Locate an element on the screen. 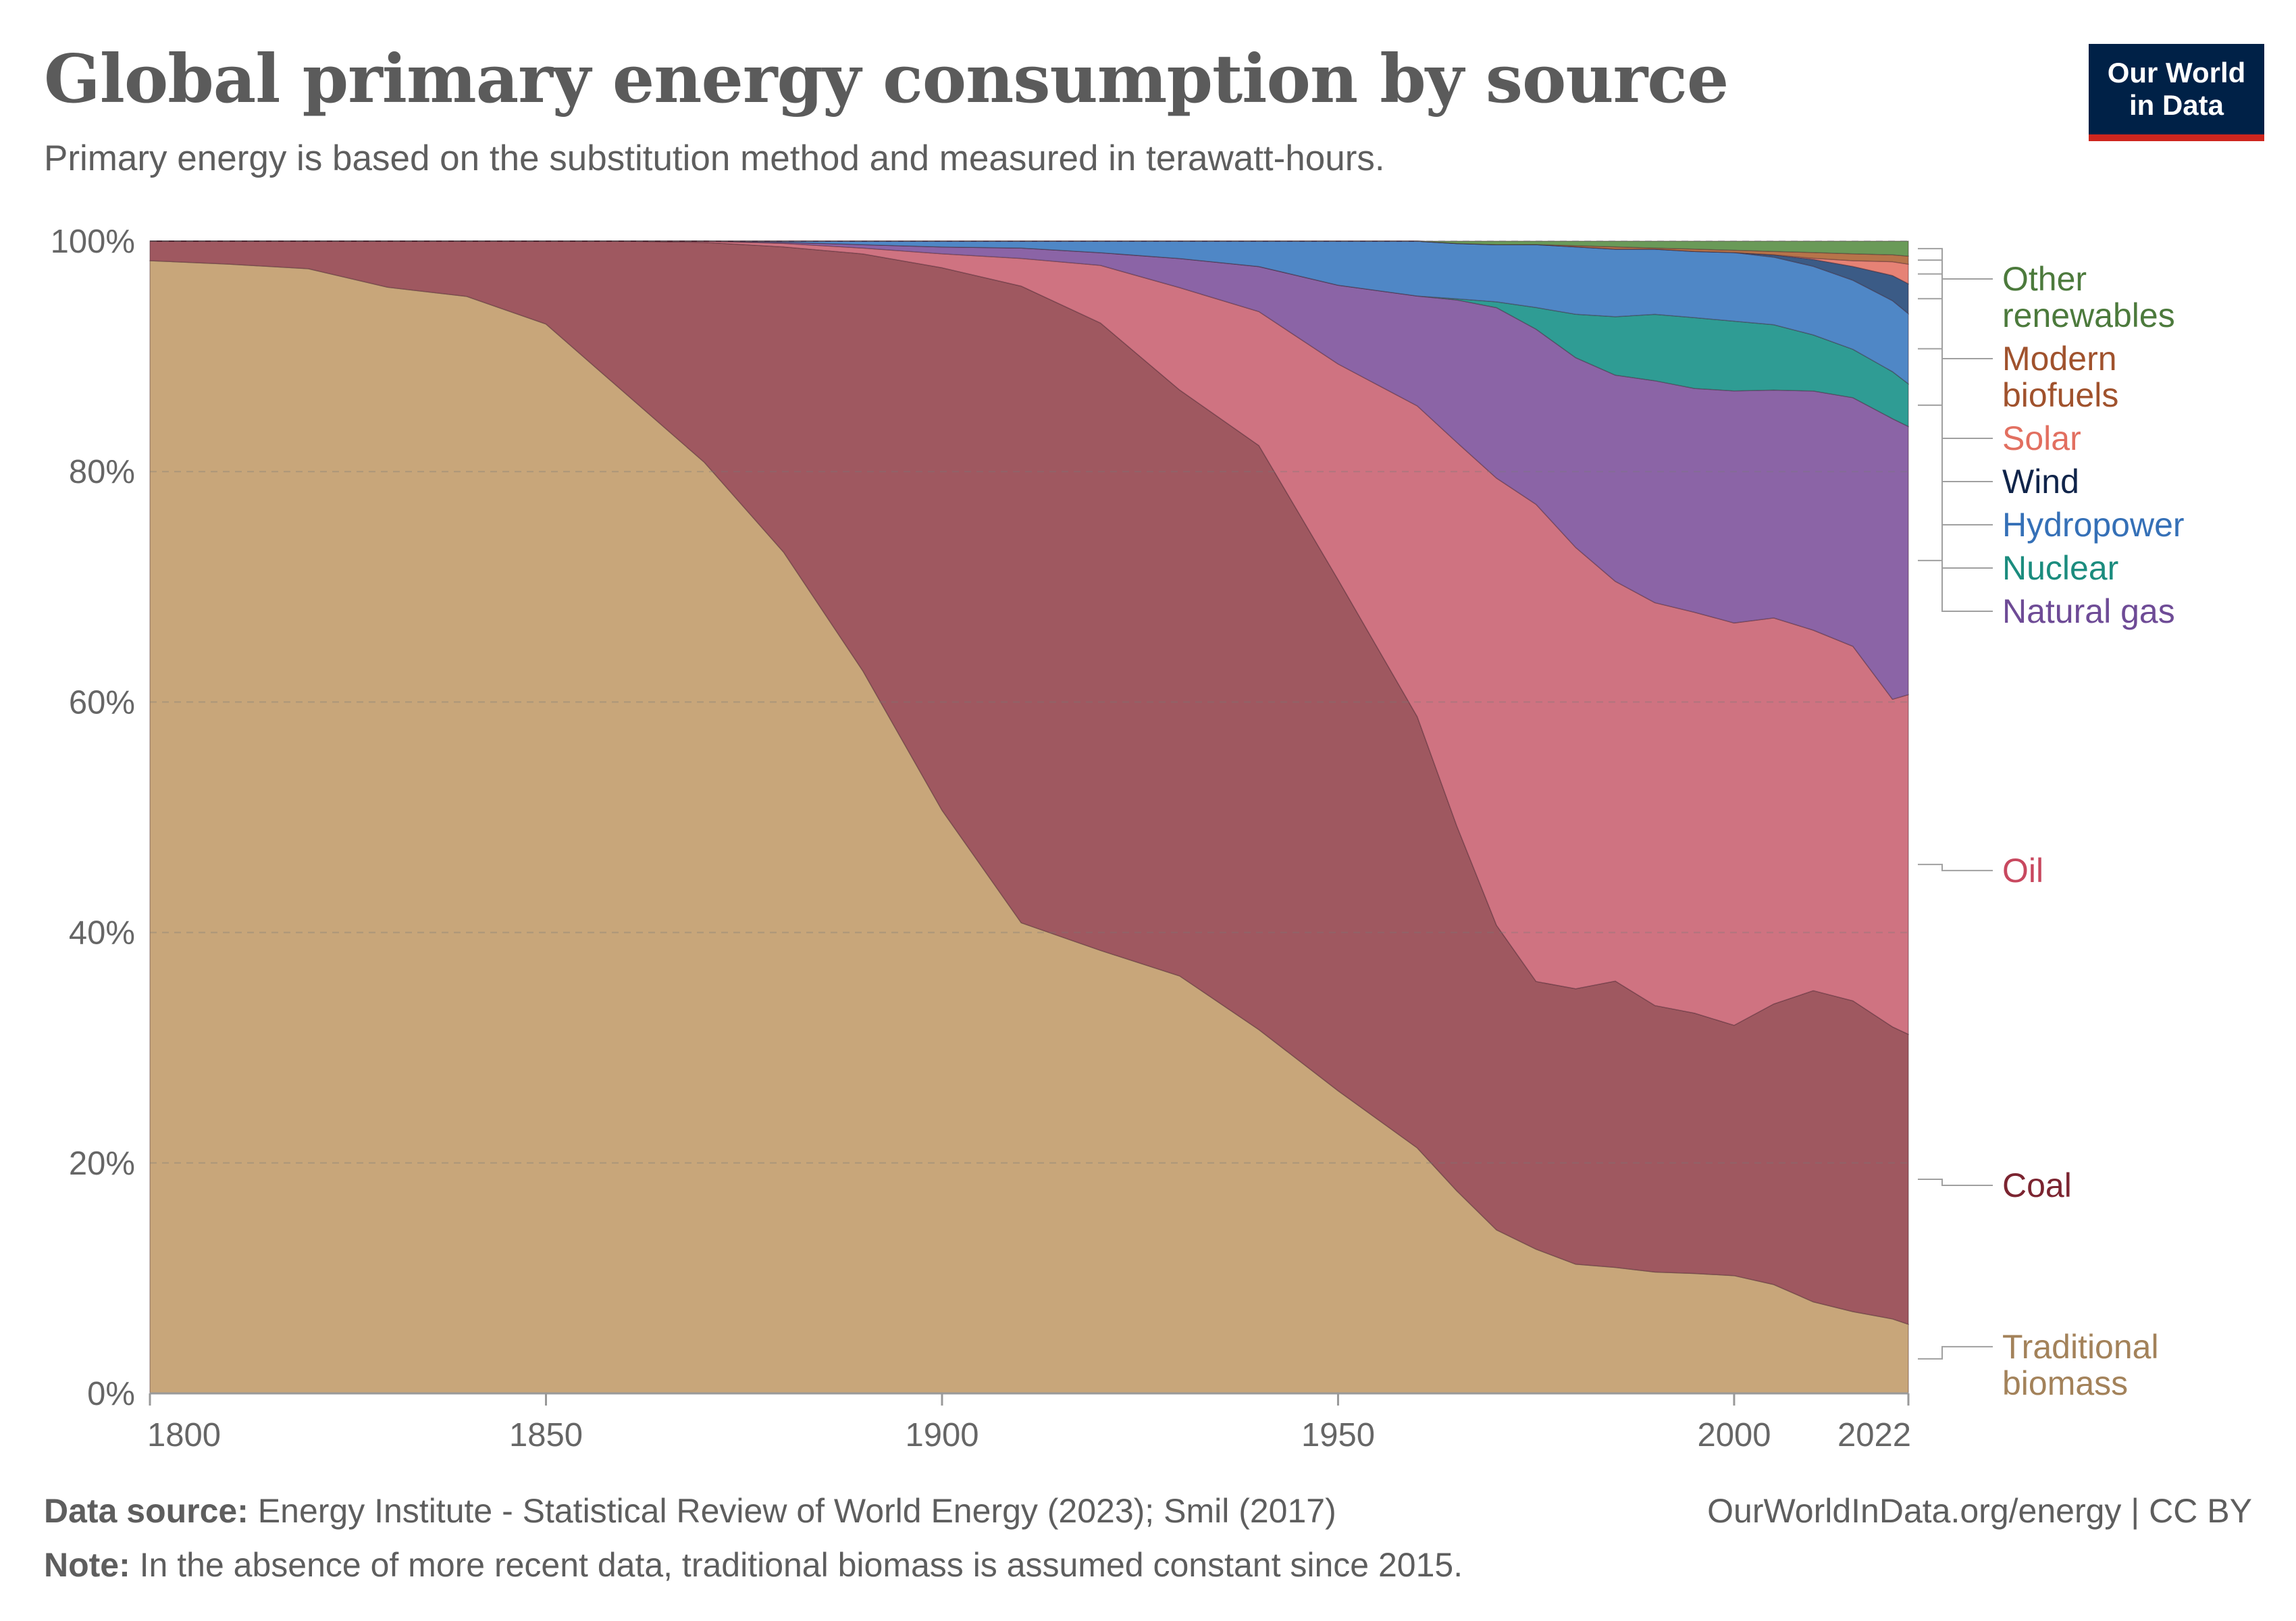 Image resolution: width=2296 pixels, height=1621 pixels. label-coal: Coal is located at coordinates (1995, 1185).